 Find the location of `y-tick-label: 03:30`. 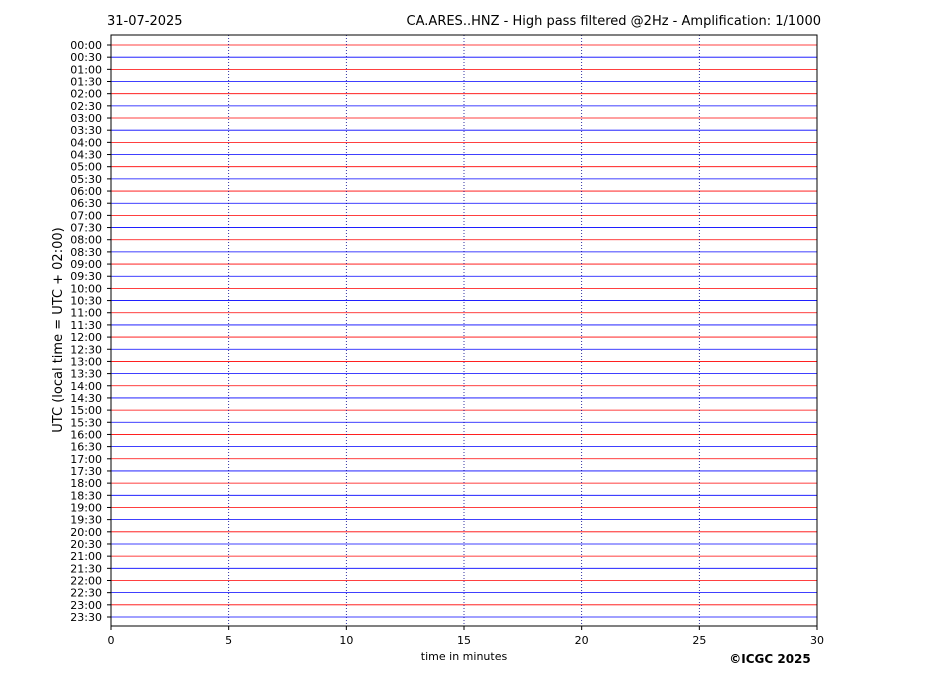

y-tick-label: 03:30 is located at coordinates (86, 130).